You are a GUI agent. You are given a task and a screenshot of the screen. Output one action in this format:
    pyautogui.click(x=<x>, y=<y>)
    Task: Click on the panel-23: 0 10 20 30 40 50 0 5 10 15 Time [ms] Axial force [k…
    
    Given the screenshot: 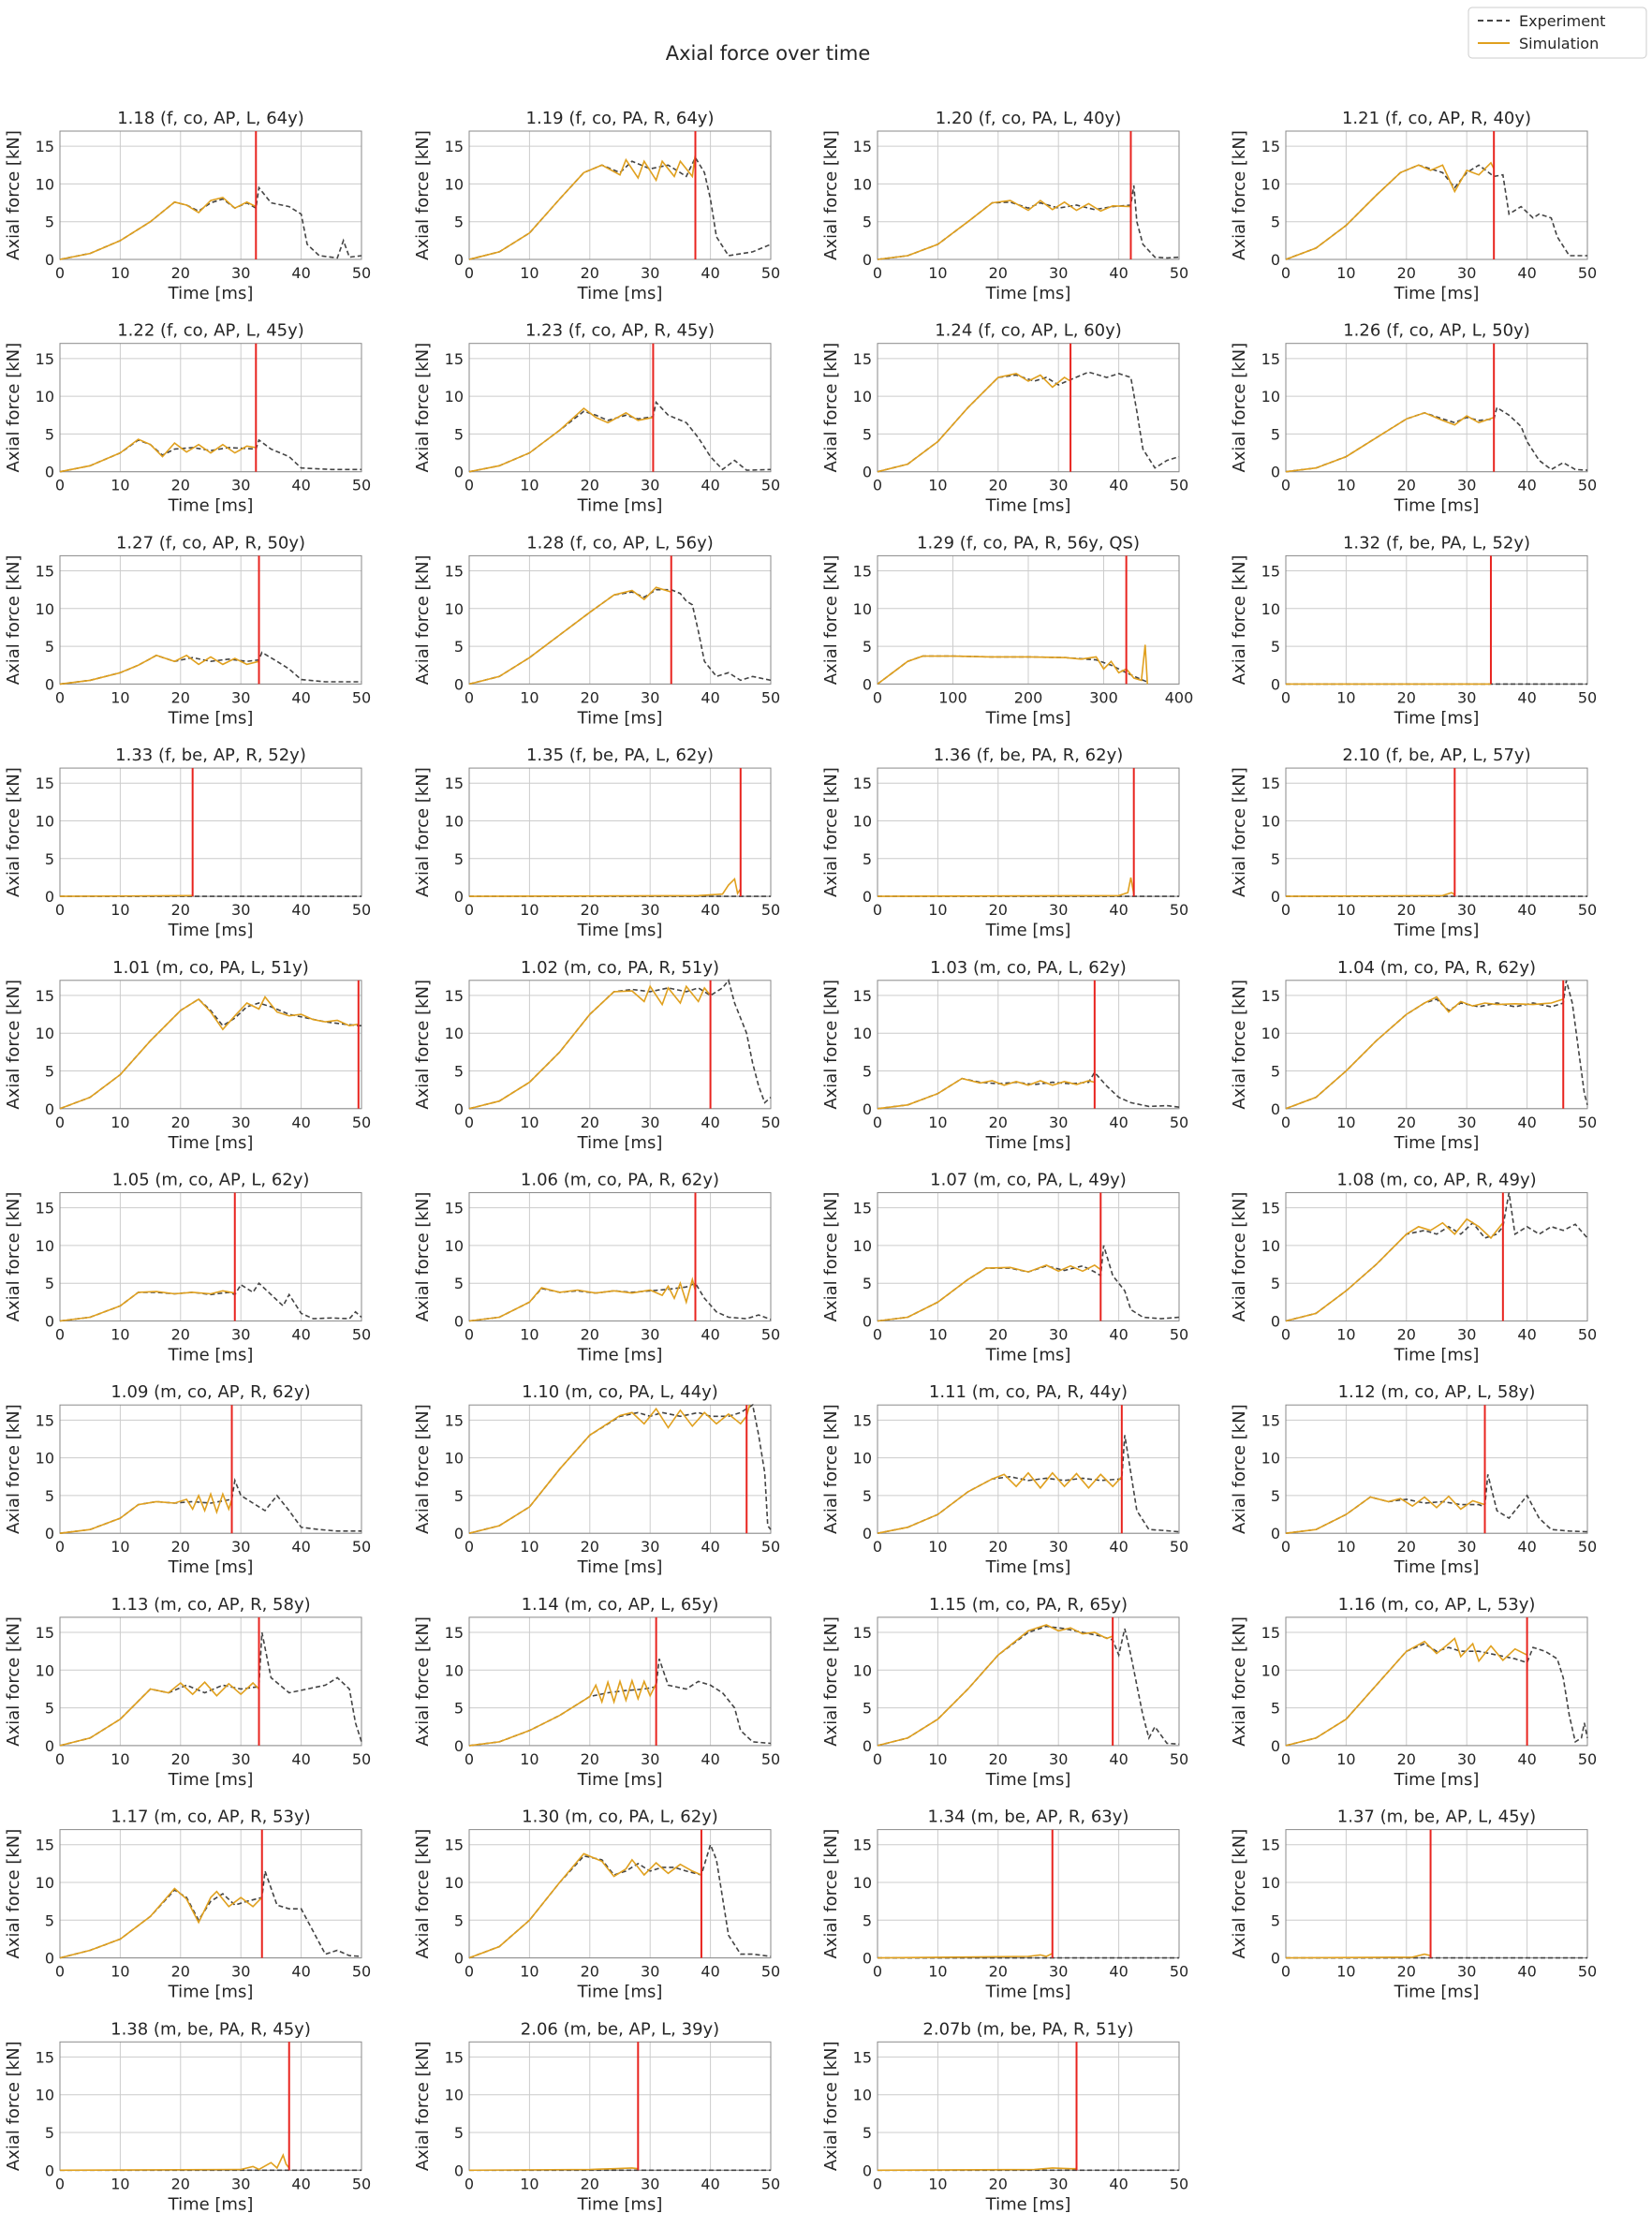 What is the action you would take?
    pyautogui.click(x=1004, y=1268)
    